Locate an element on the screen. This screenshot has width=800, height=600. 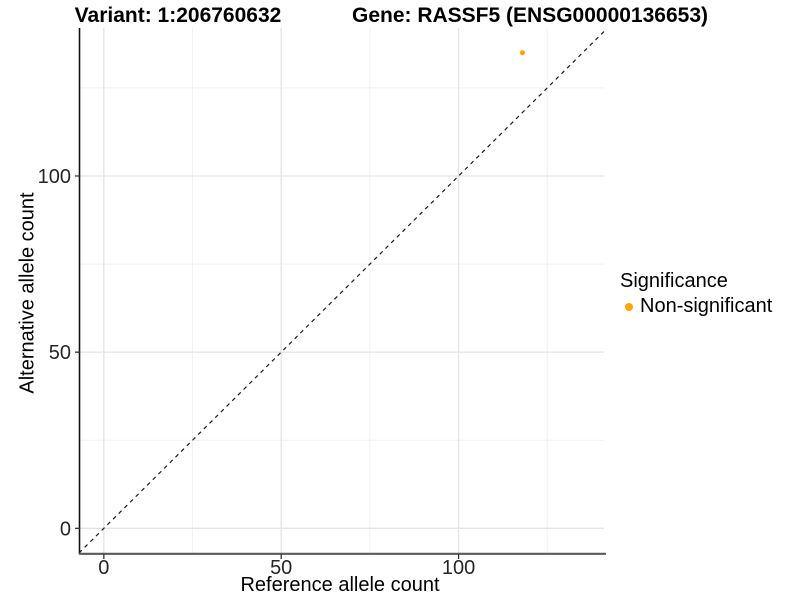
legend-item-label: Non-significant is located at coordinates (706, 306).